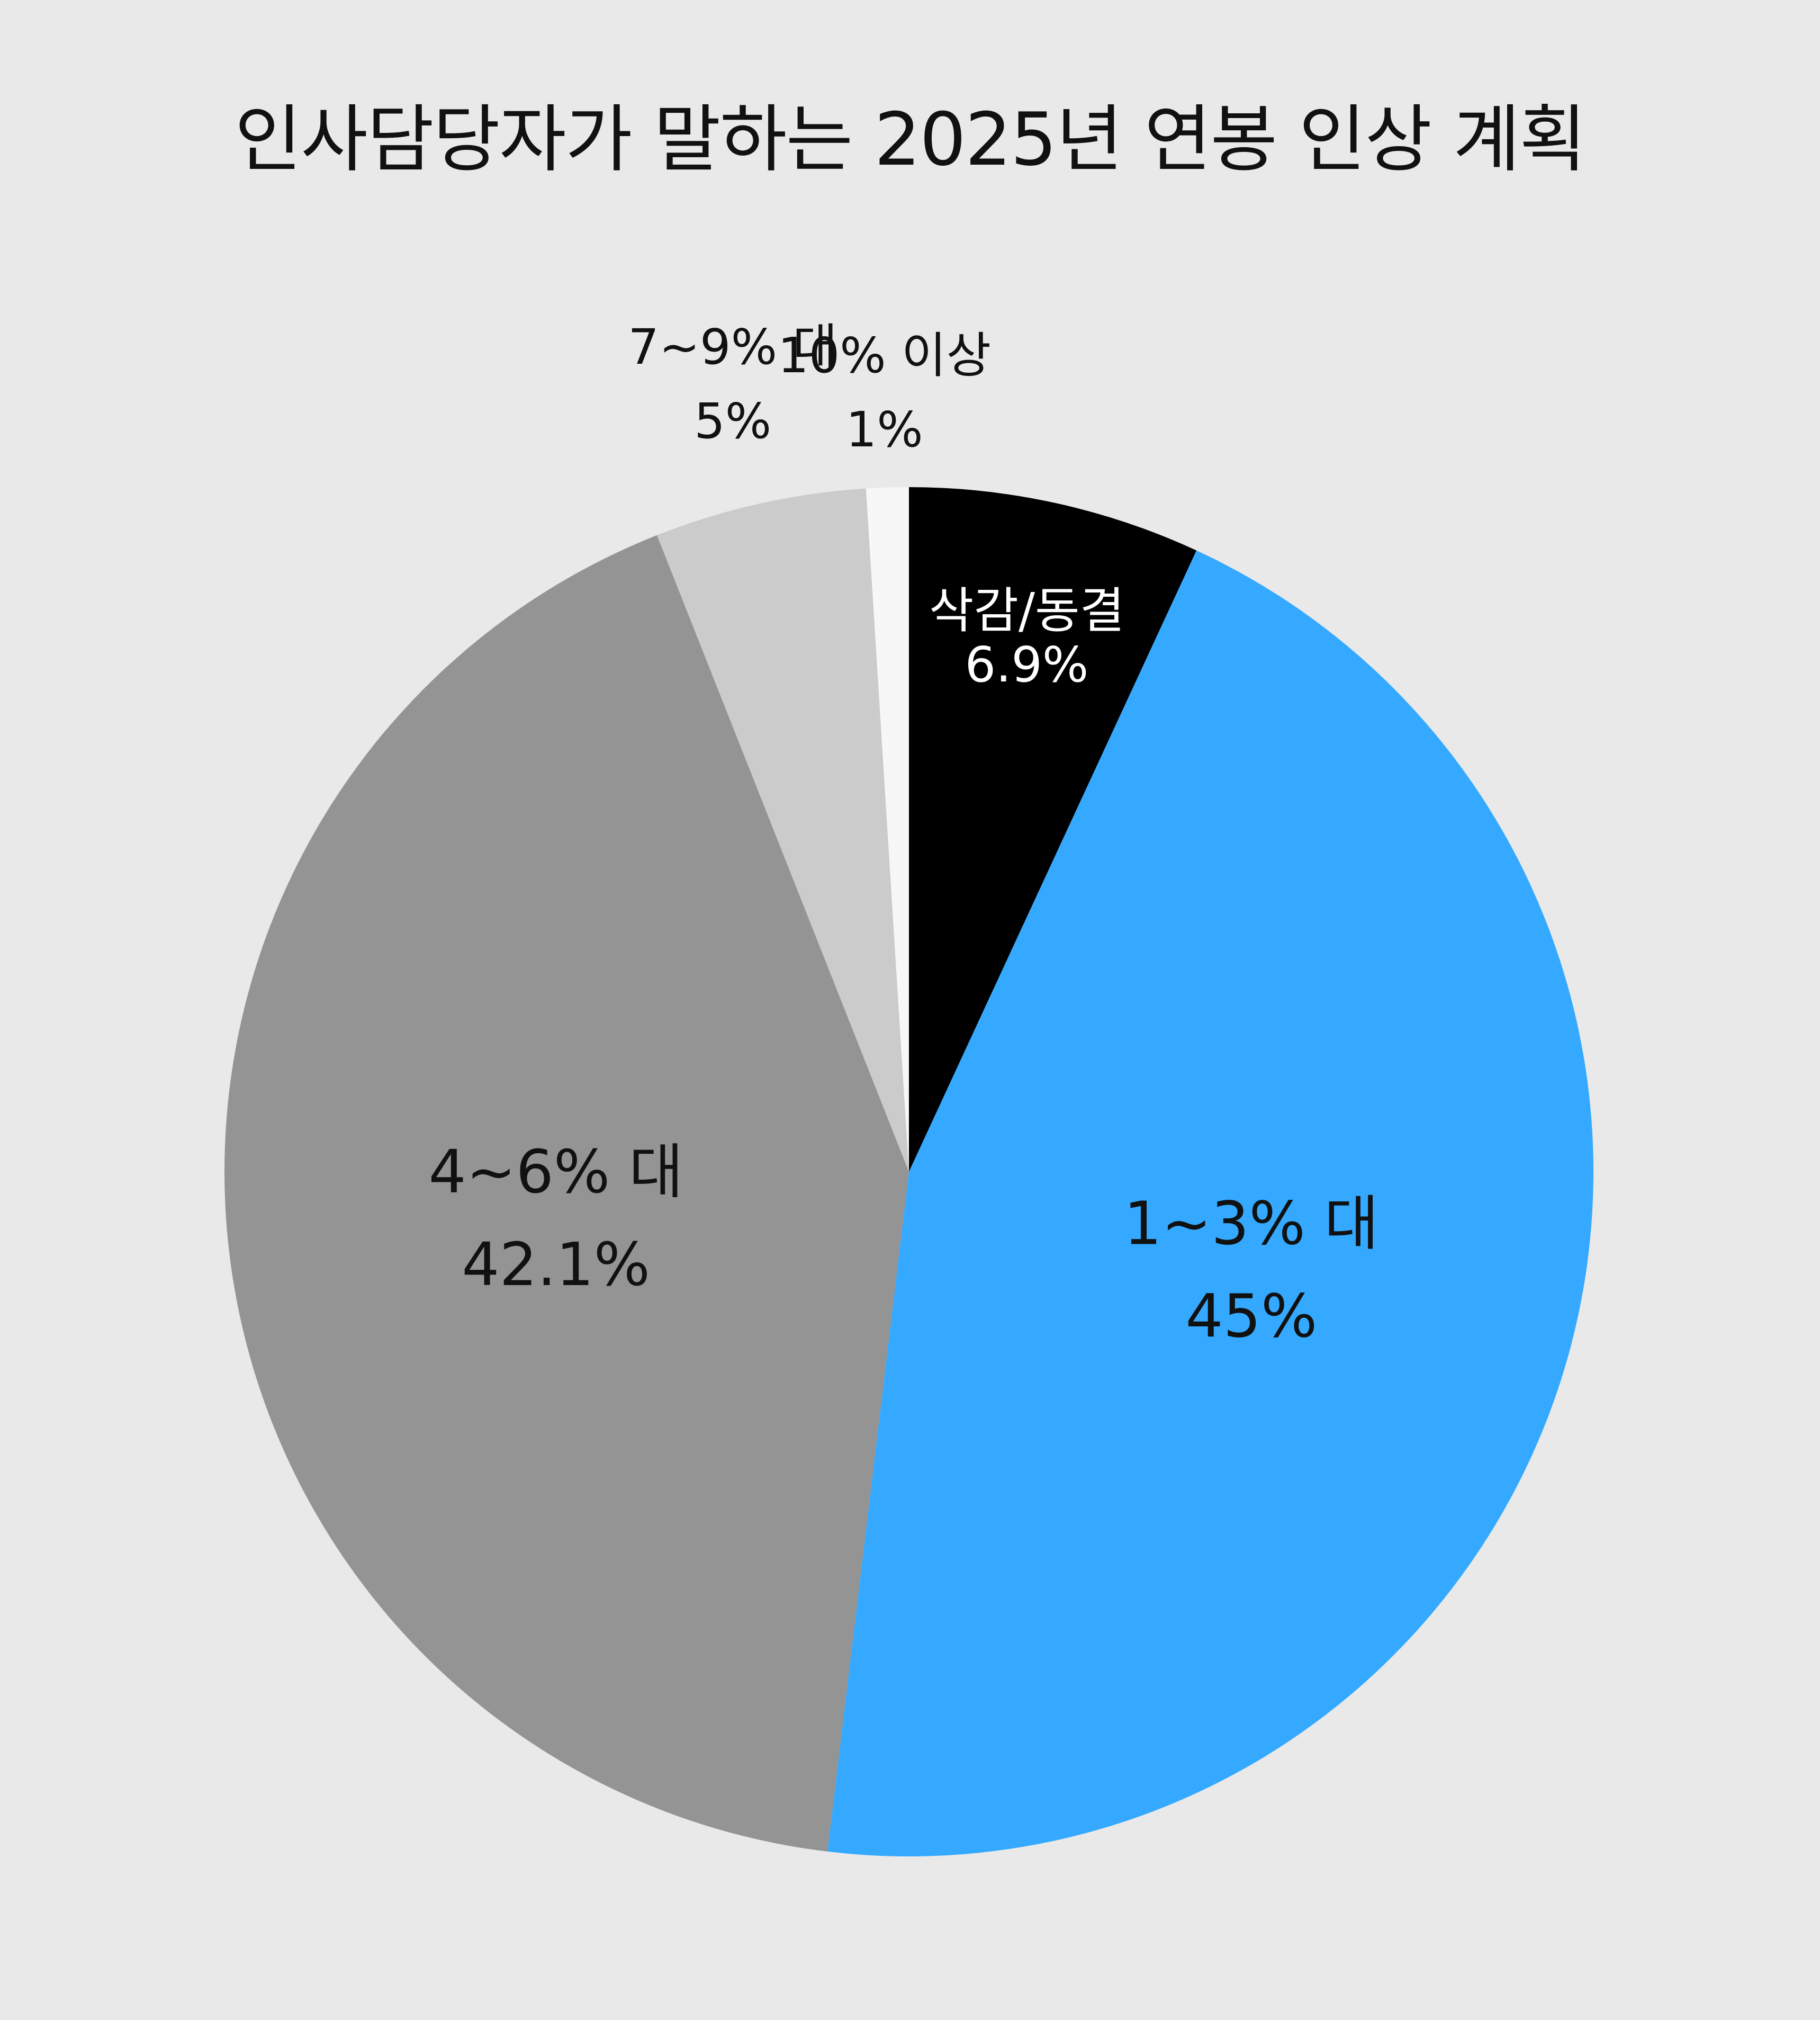 This screenshot has width=1820, height=2020. I want to click on chart-title: 인사담당자가 말하는 2025년 연봉 인상 계획, so click(911, 139).